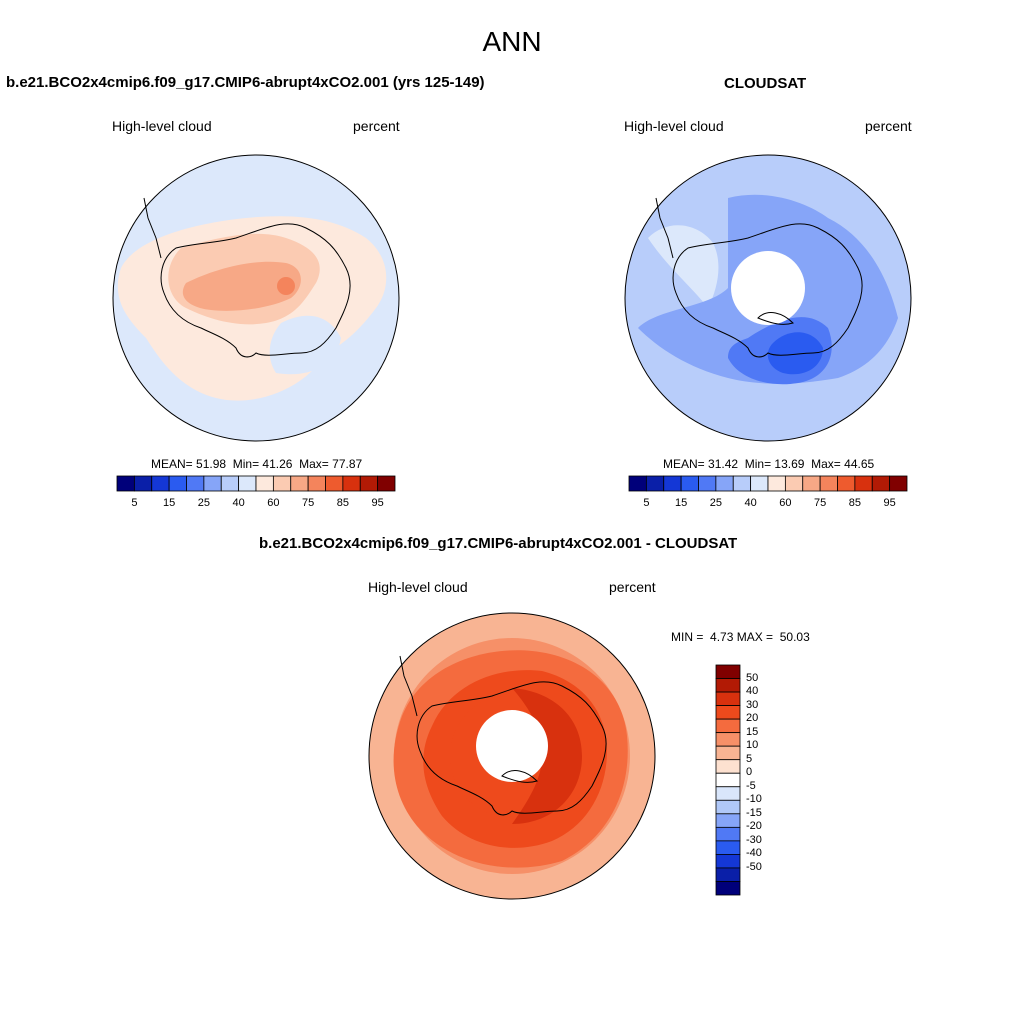  Describe the element at coordinates (754, 853) in the screenshot. I see `panel3-colorbar-tick-label: -40` at that location.